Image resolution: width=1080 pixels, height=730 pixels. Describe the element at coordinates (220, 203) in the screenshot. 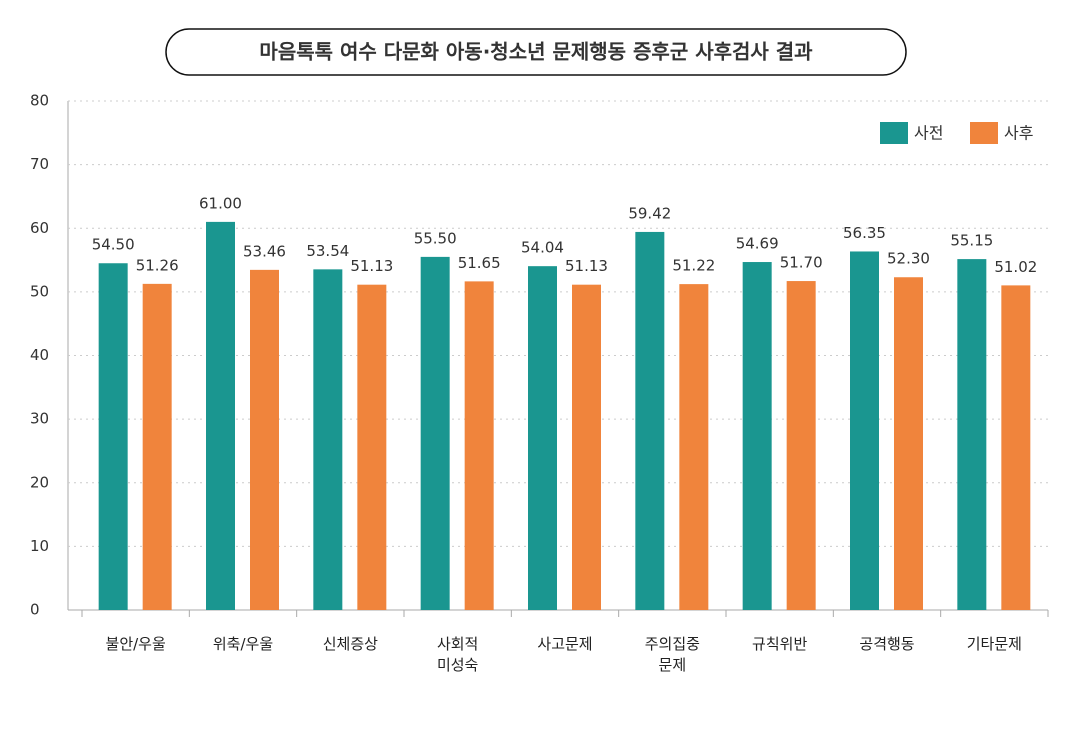

I see `value-label: 61.00` at that location.